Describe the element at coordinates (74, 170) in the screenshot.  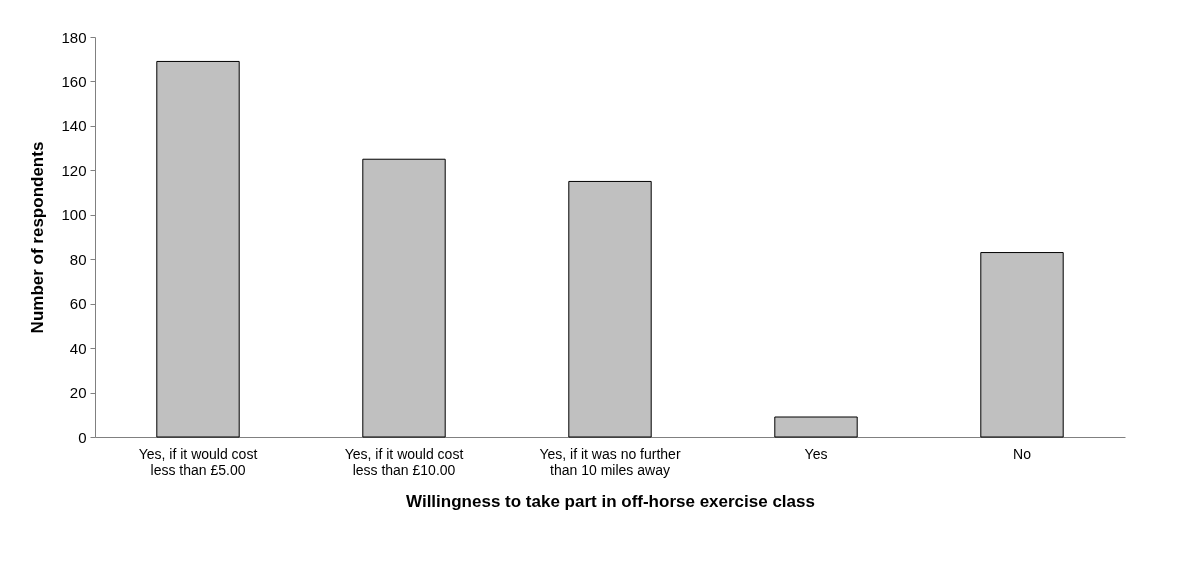
I see `y-tick-label: 120` at that location.